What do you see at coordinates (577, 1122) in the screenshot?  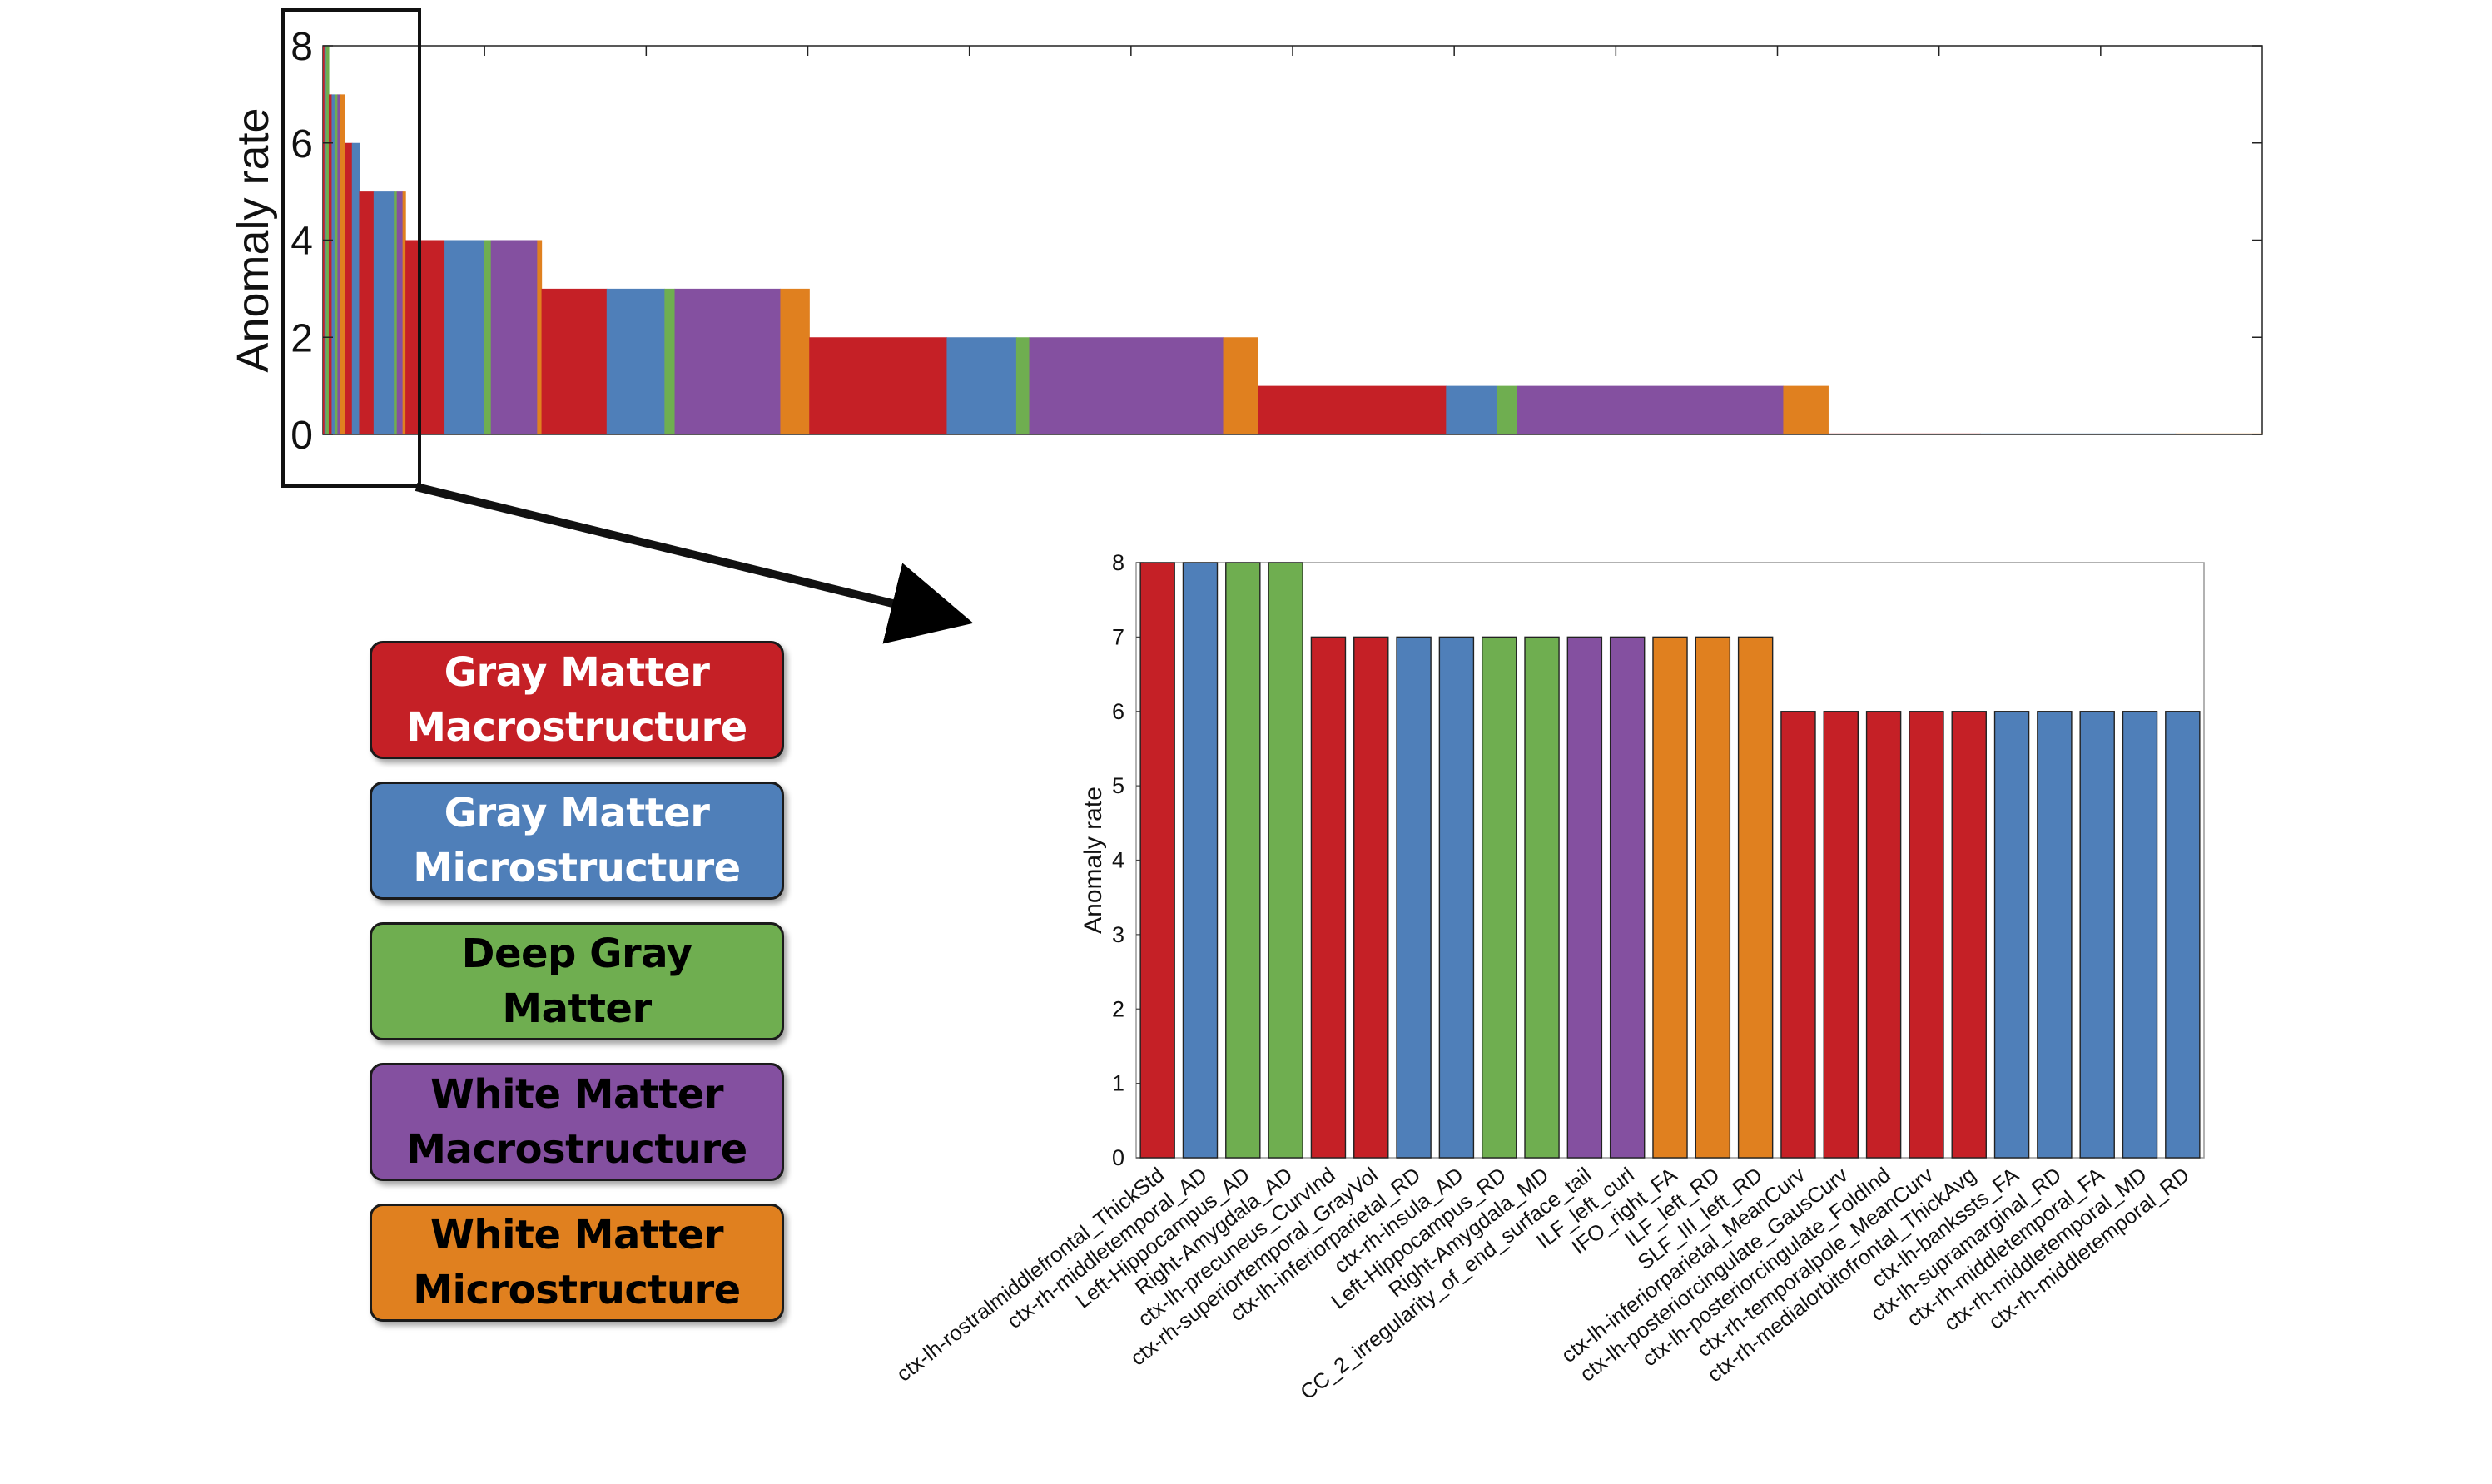 I see `legend-white-matter-macrostructure: White Matter Macrostructure` at bounding box center [577, 1122].